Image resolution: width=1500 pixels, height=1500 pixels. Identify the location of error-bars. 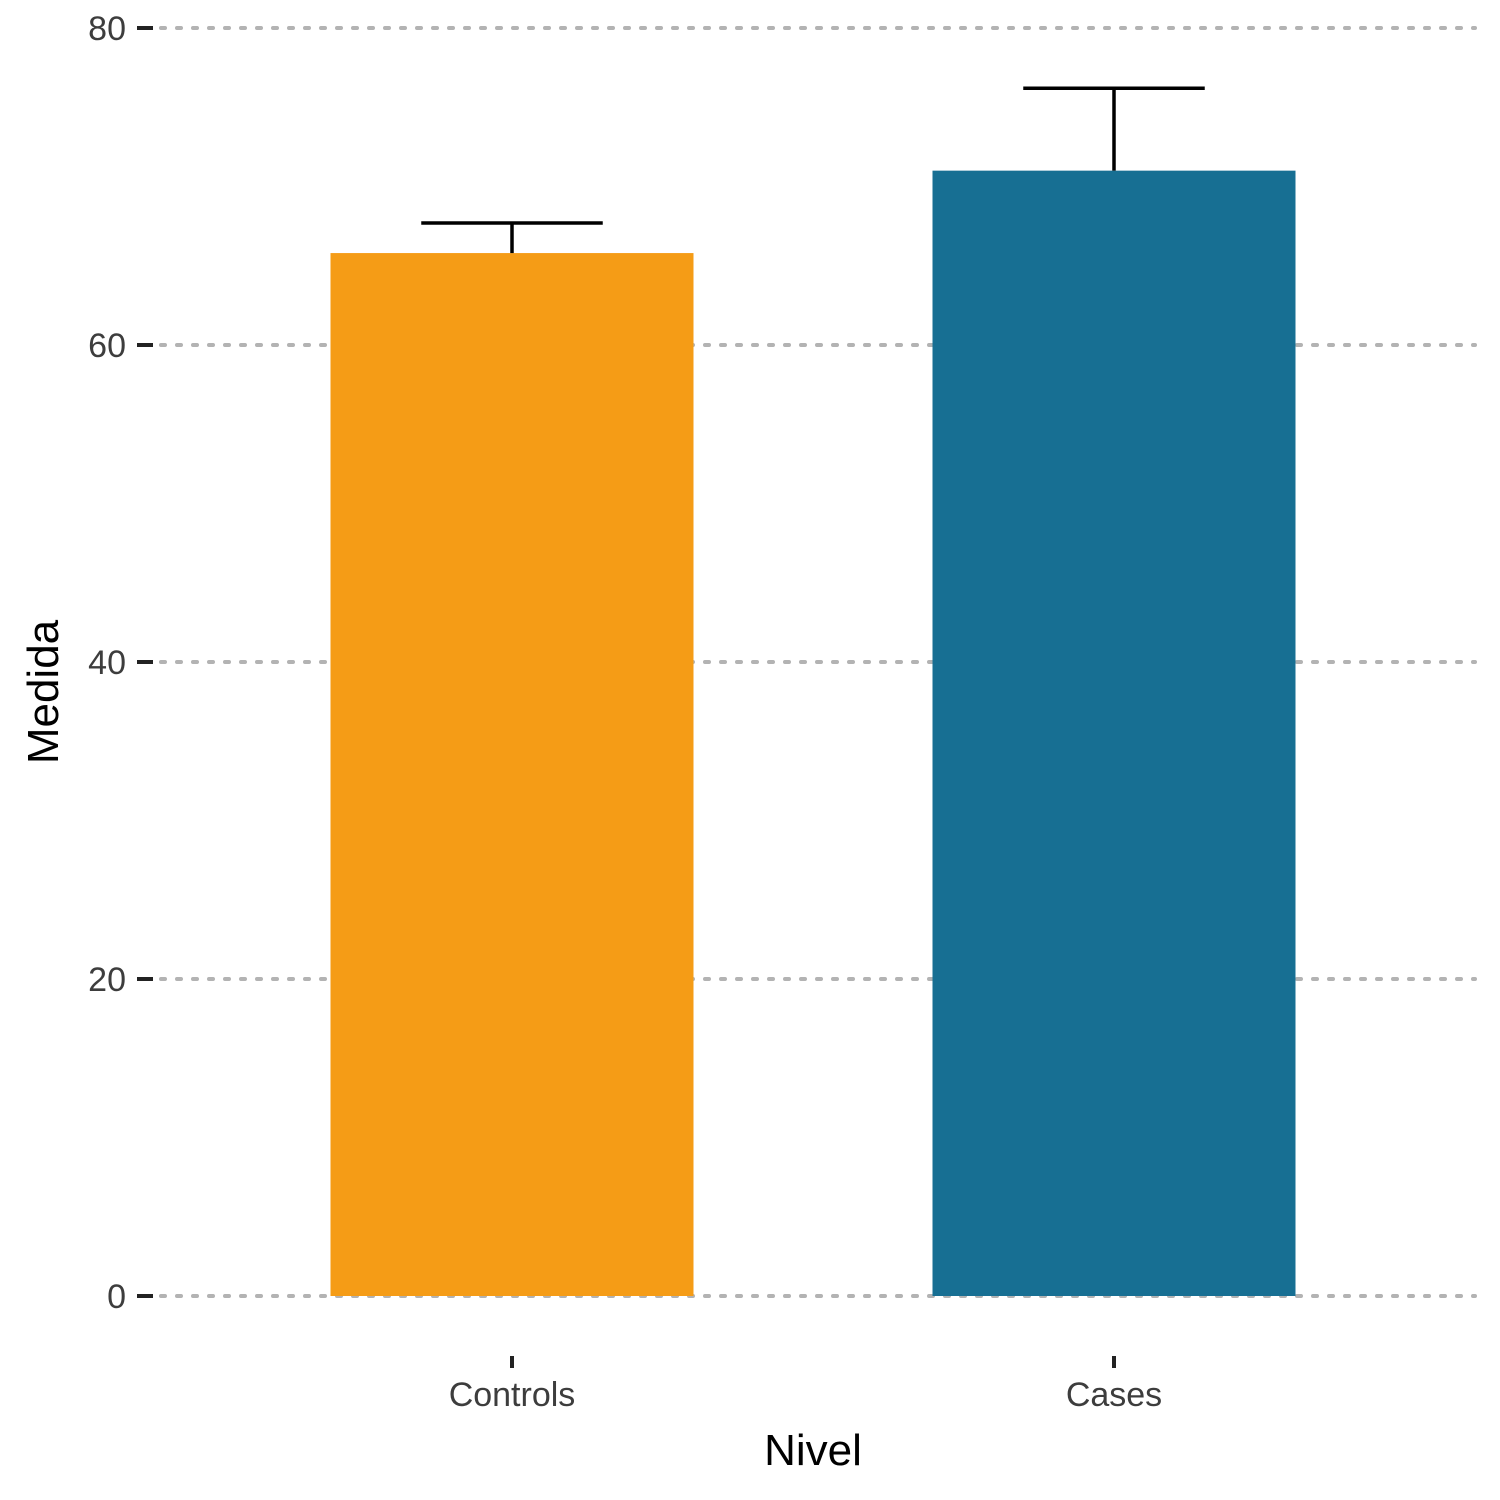
(813, 170).